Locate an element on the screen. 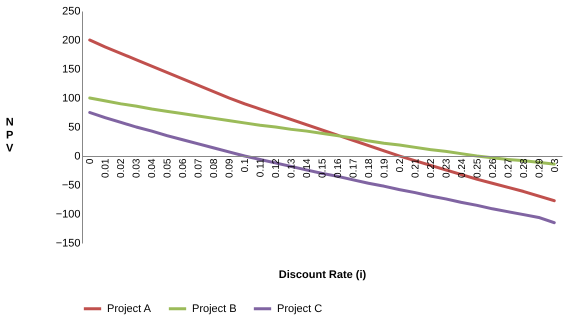 This screenshot has height=315, width=579. y-tick-label: −150 is located at coordinates (68, 244).